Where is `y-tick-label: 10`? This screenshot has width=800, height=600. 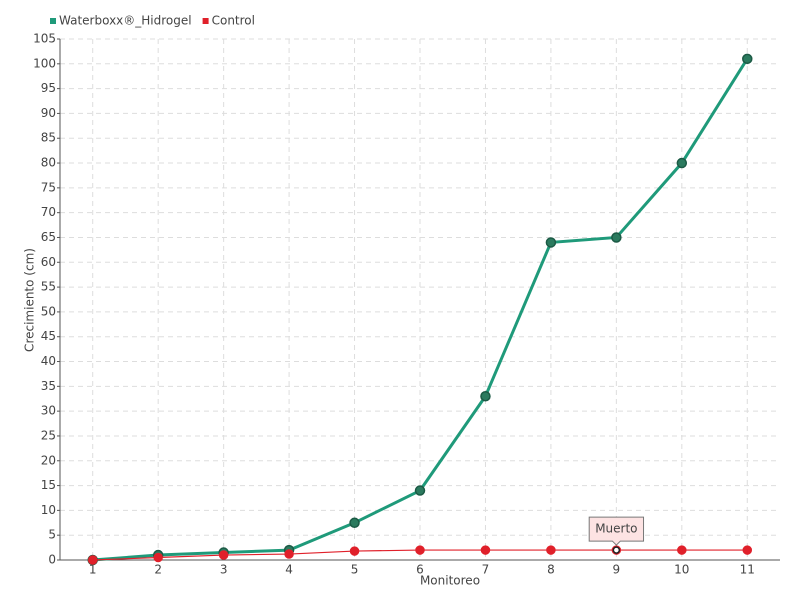
y-tick-label: 10 is located at coordinates (48, 510).